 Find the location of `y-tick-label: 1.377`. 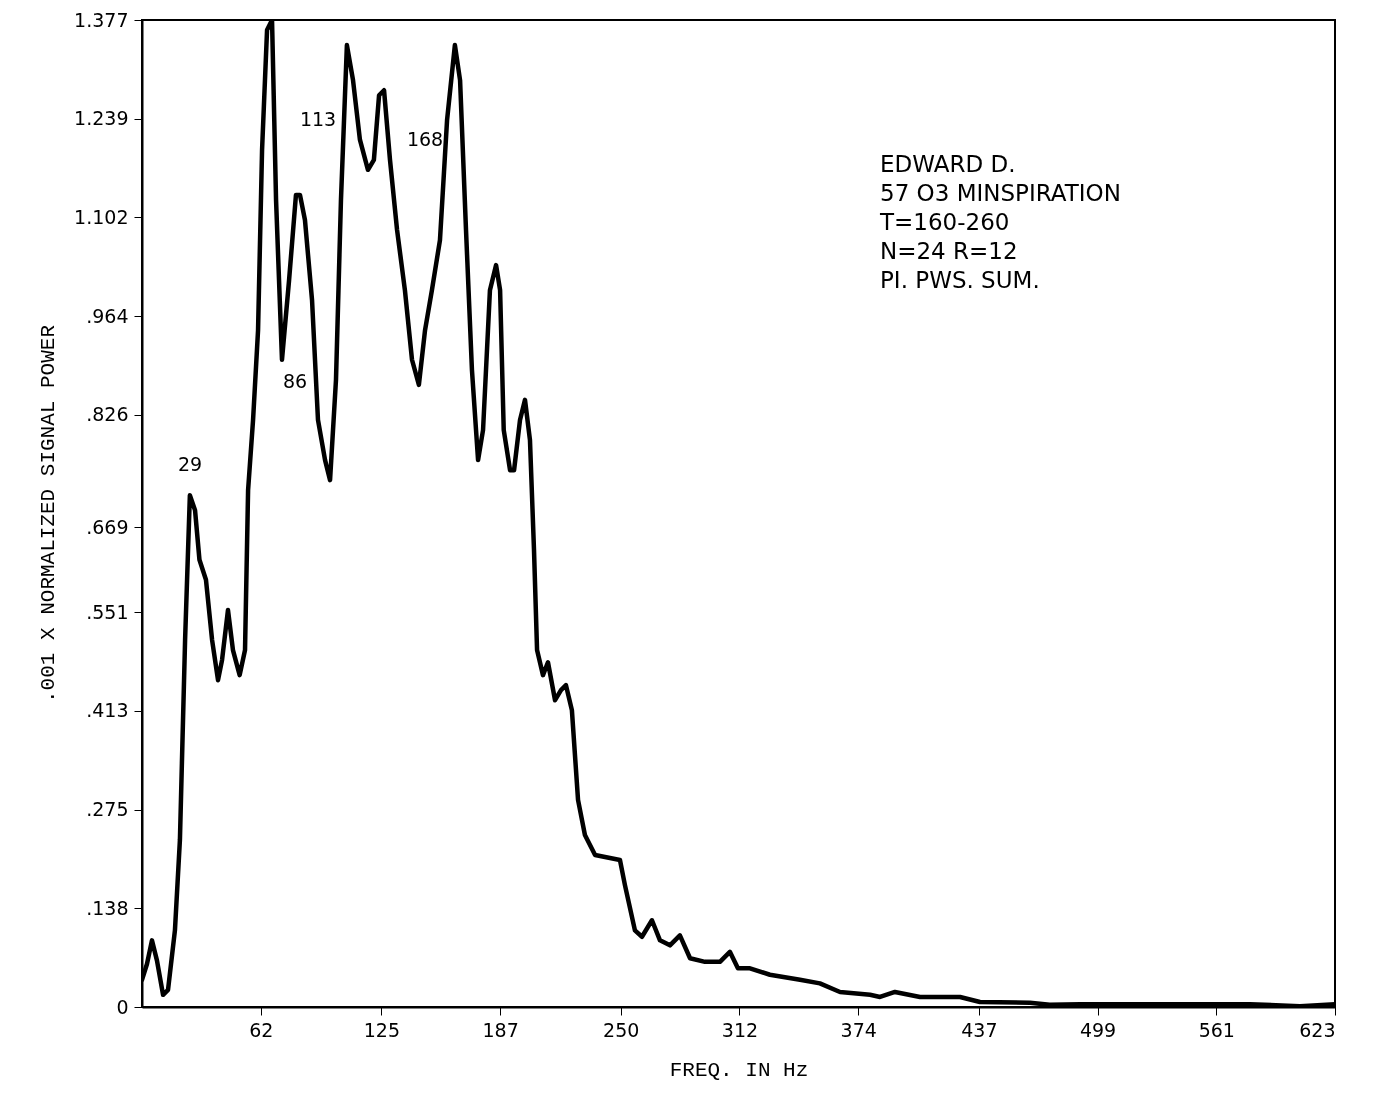

y-tick-label: 1.377 is located at coordinates (101, 19).